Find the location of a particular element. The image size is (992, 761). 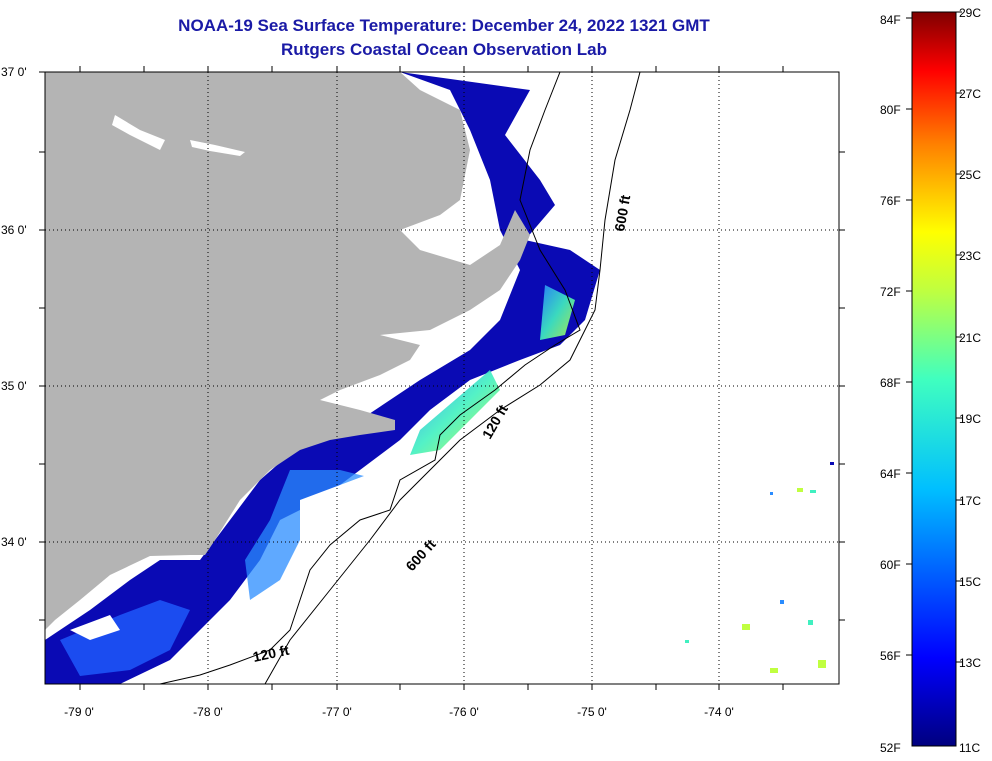

colorbar-label-c: 17C is located at coordinates (970, 501).